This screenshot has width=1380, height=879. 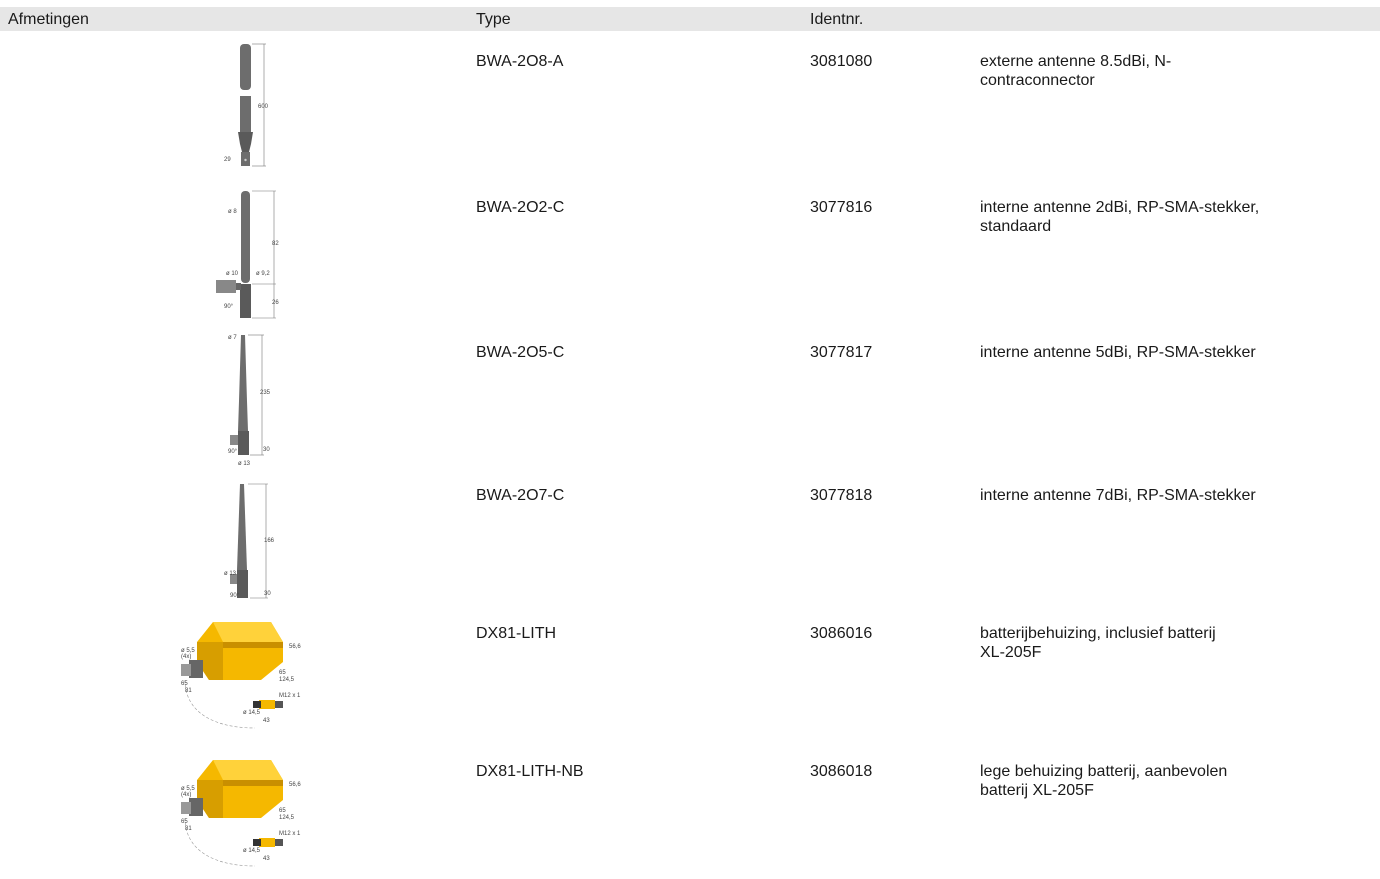 I want to click on product-ident: 3086018, so click(x=841, y=771).